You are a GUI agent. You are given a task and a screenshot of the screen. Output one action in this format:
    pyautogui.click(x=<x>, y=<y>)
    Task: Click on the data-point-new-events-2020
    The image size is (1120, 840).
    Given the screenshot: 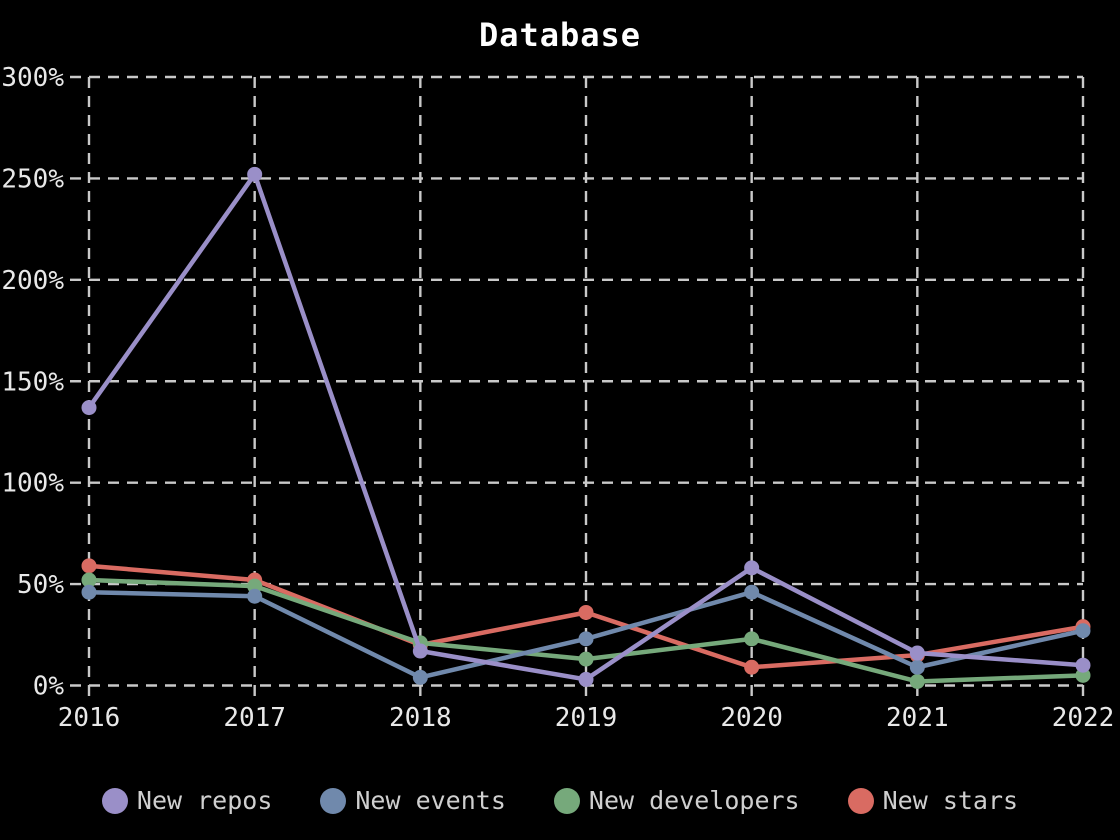 What is the action you would take?
    pyautogui.click(x=752, y=592)
    